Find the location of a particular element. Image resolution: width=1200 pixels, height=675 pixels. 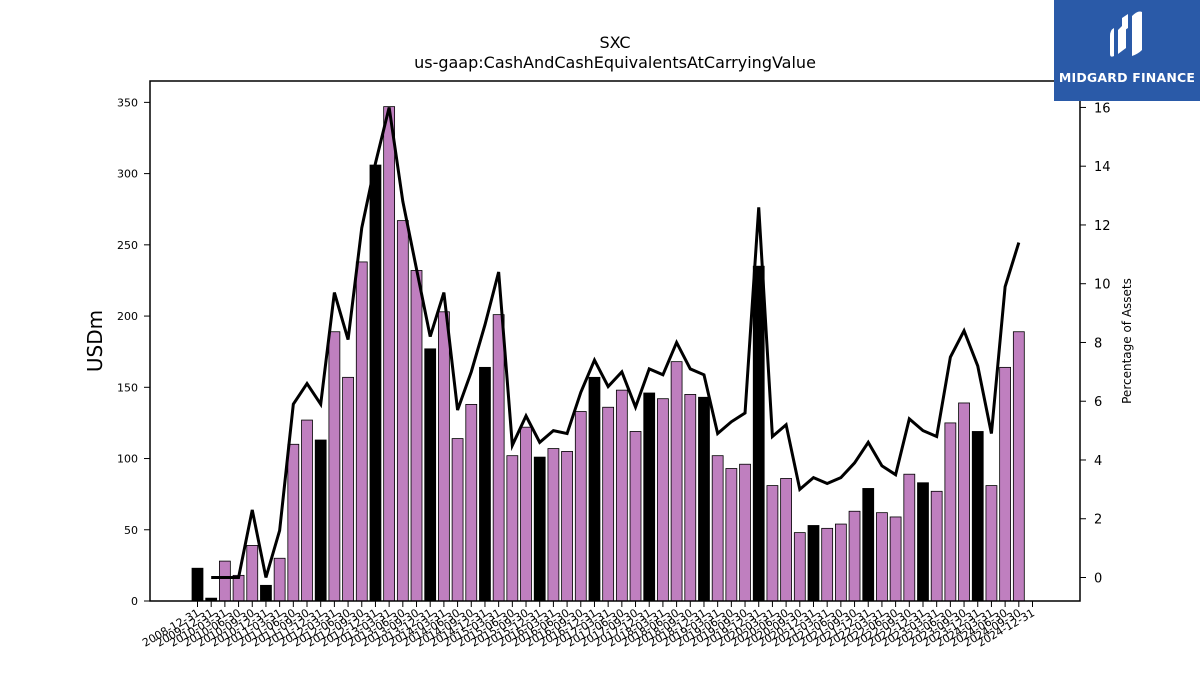

y2-tick-label: 14 is located at coordinates (1102, 167).